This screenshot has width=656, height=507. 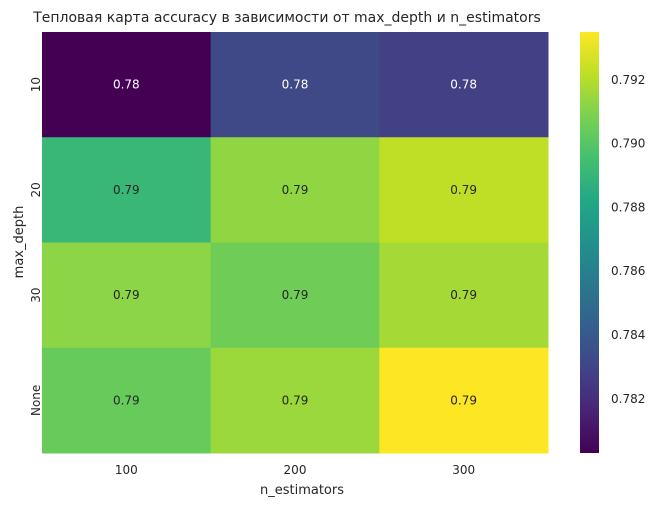 I want to click on y-axis-ticks: 10 20 30 None, so click(x=36, y=246).